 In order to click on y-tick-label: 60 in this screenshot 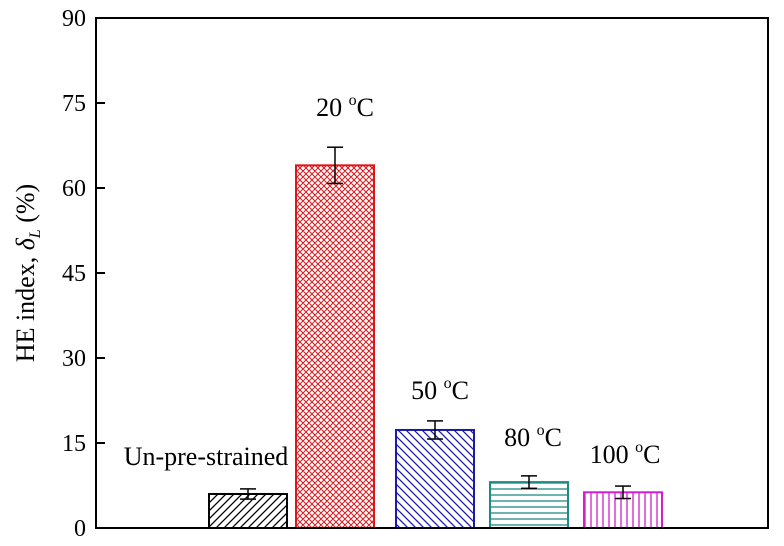, I will do `click(74, 189)`.